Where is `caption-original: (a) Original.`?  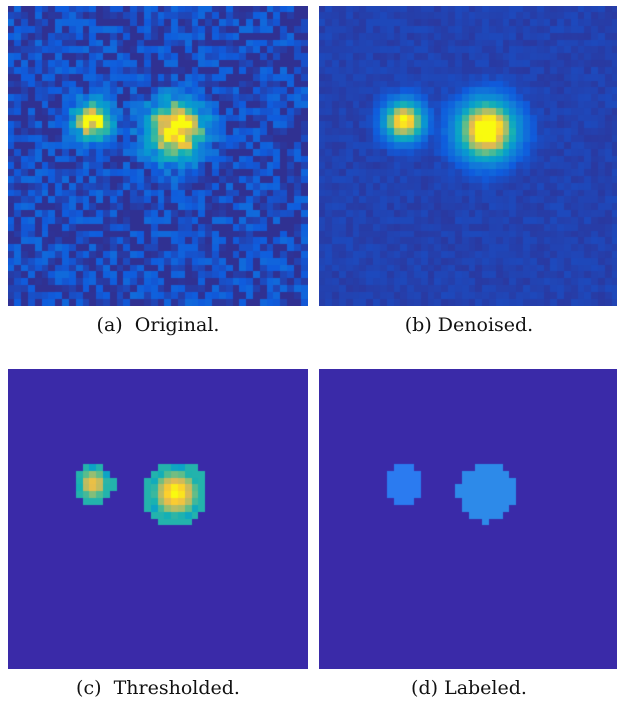 caption-original: (a) Original. is located at coordinates (158, 325).